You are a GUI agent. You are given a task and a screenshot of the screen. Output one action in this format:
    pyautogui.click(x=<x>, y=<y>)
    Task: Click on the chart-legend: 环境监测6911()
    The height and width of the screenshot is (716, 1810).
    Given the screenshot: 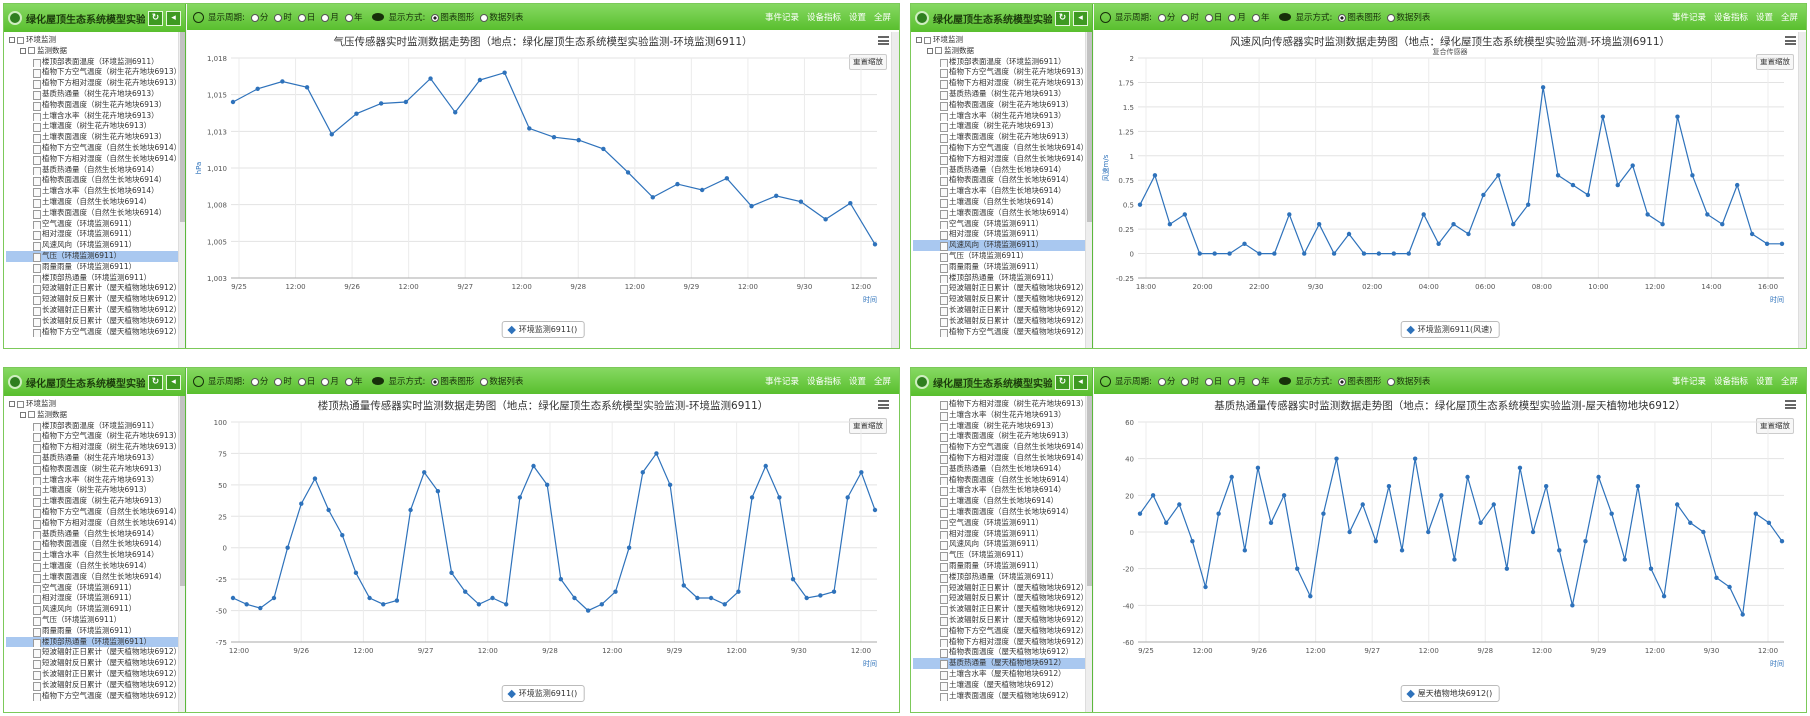 What is the action you would take?
    pyautogui.click(x=543, y=329)
    